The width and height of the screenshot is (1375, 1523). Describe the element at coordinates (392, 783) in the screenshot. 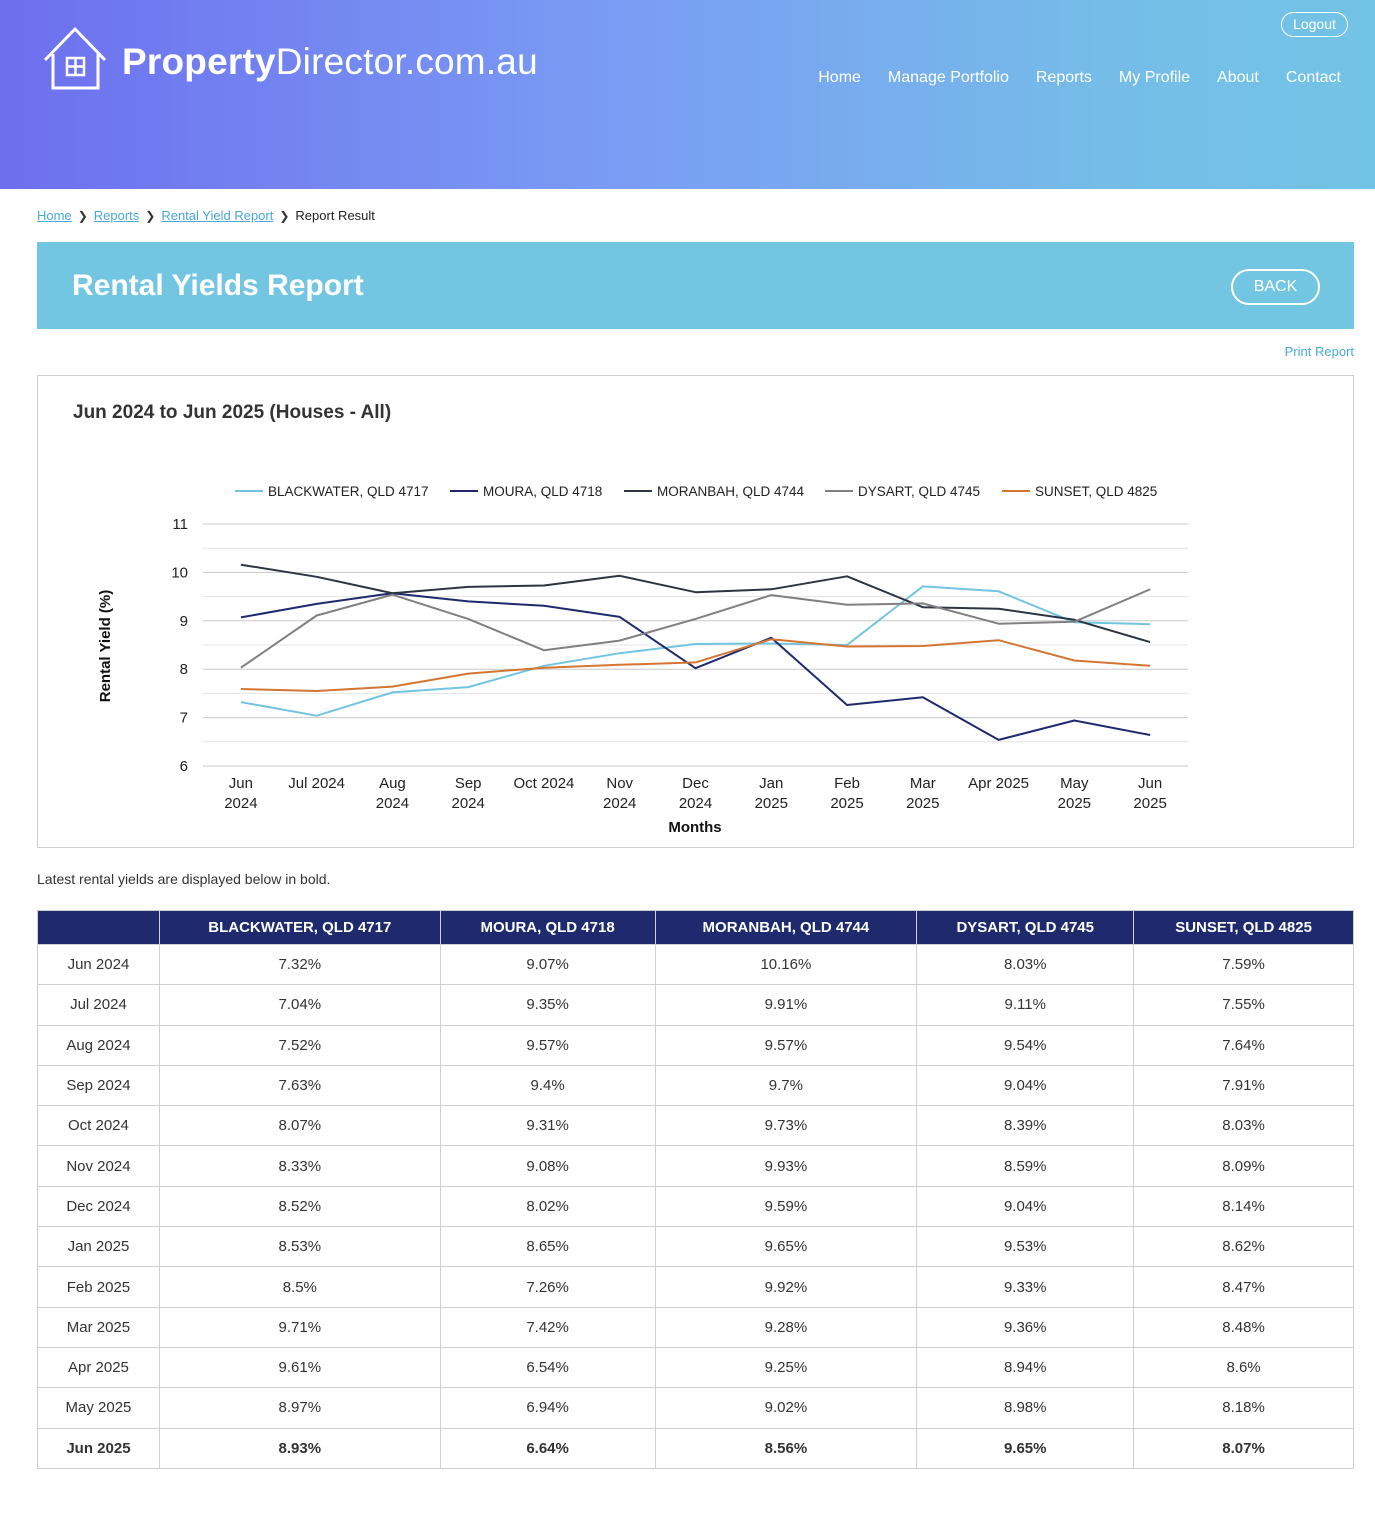

I see `x-tick-label: Aug` at that location.